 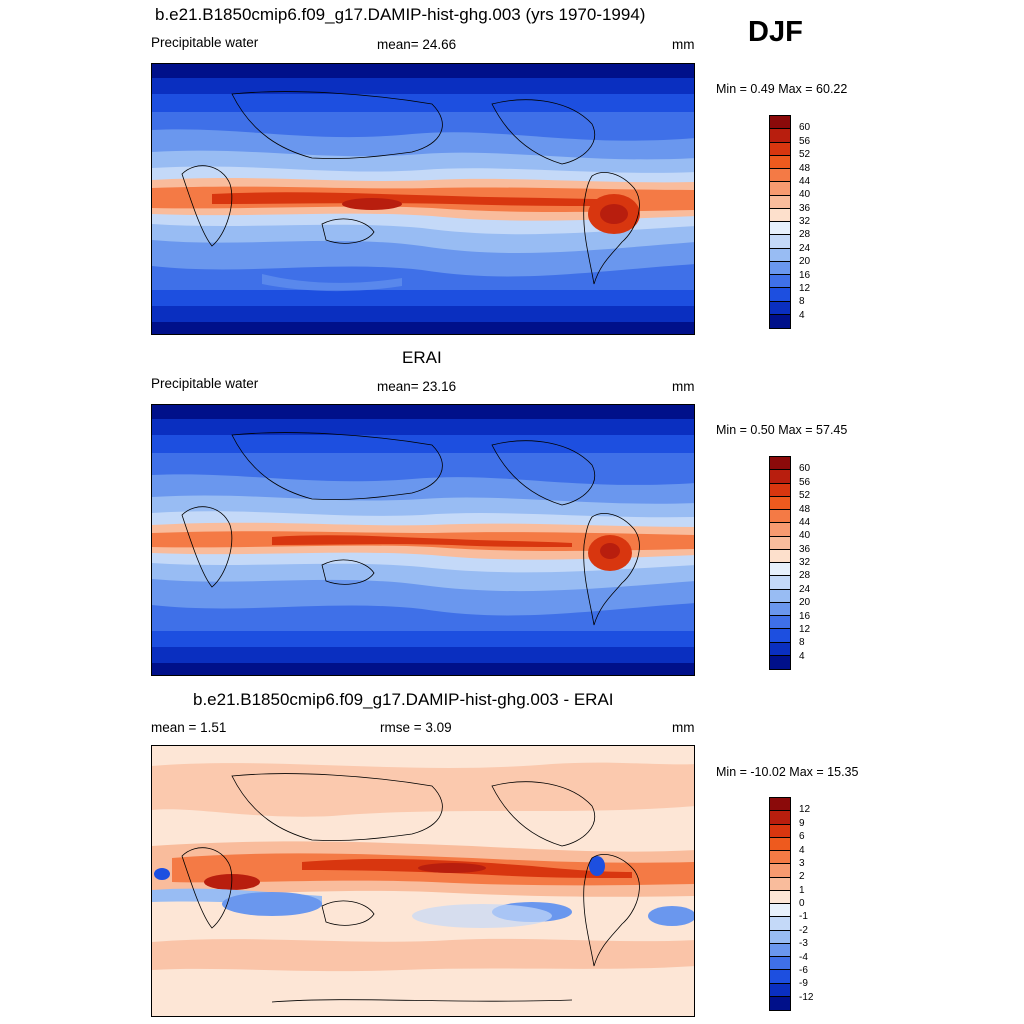 What do you see at coordinates (802, 837) in the screenshot?
I see `colorbar-tick-label: 6` at bounding box center [802, 837].